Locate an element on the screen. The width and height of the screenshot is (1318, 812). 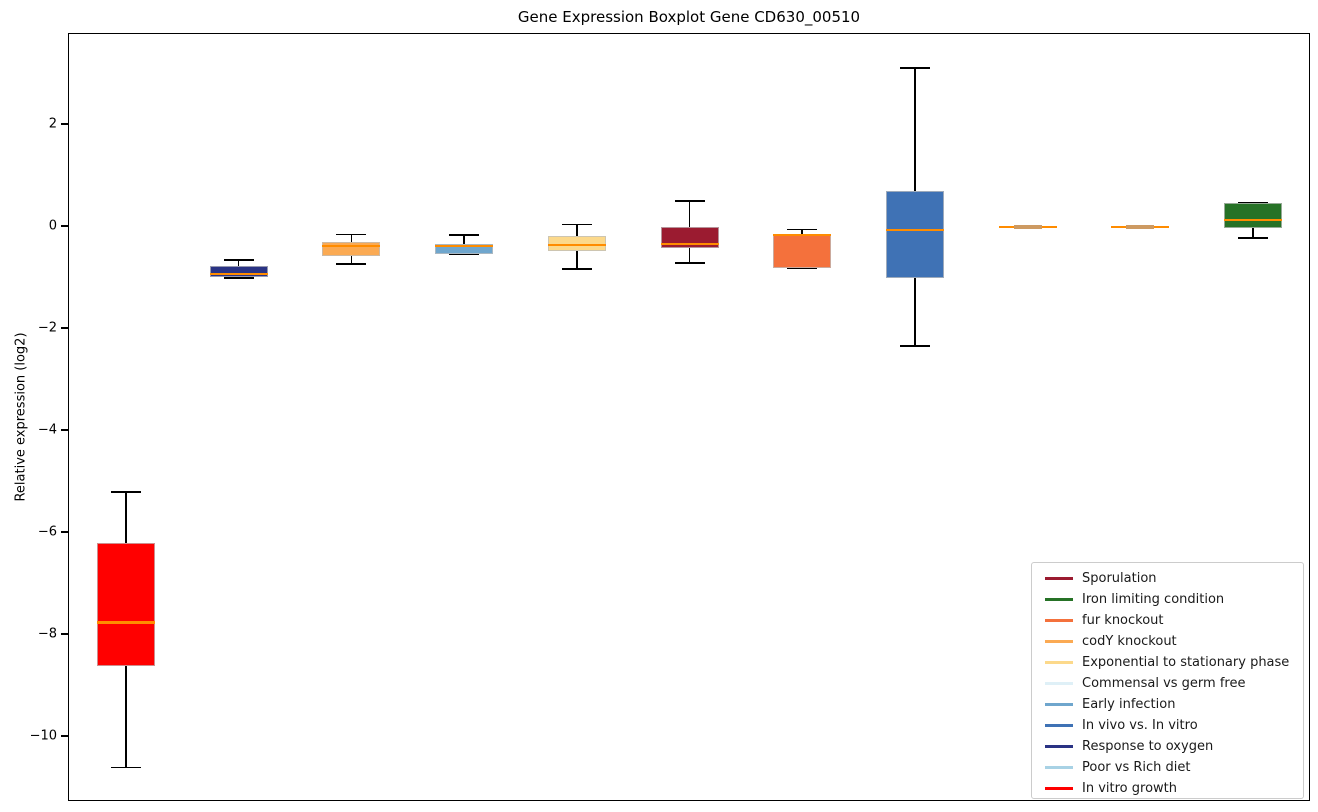
y-tick-label: 2 is located at coordinates (52, 124).